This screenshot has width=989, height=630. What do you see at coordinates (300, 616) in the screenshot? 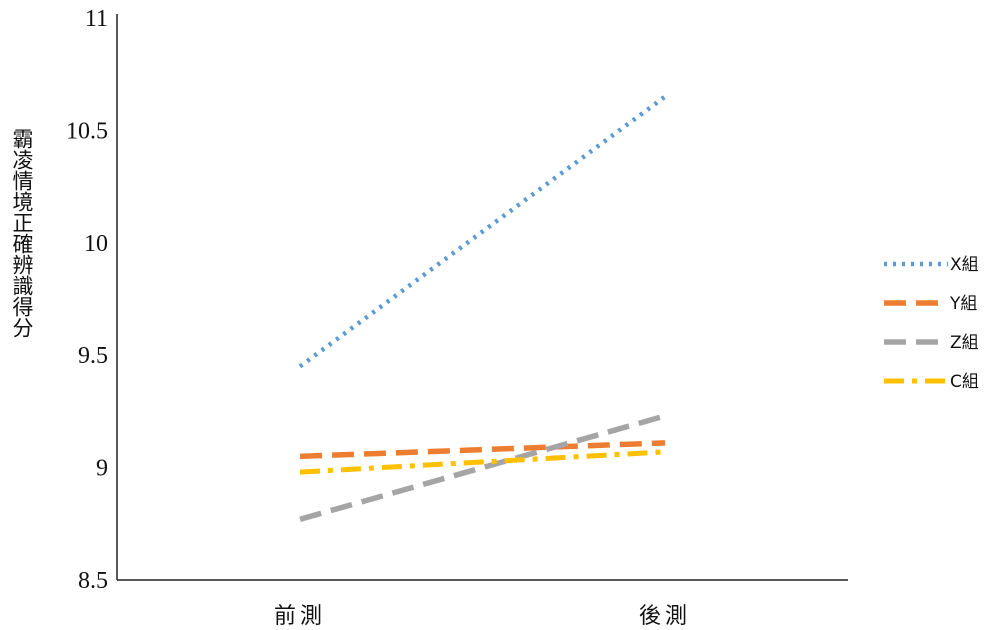
I see `x-tick-label: 前測` at bounding box center [300, 616].